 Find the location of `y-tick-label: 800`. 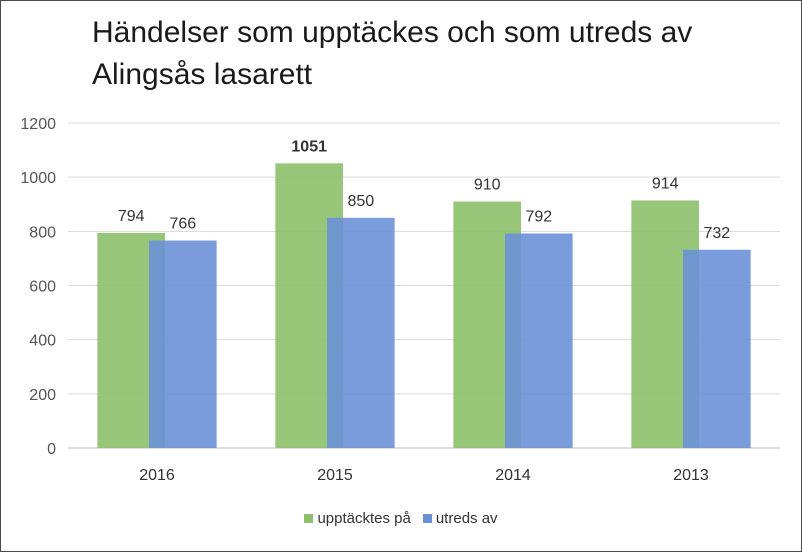

y-tick-label: 800 is located at coordinates (42, 232).